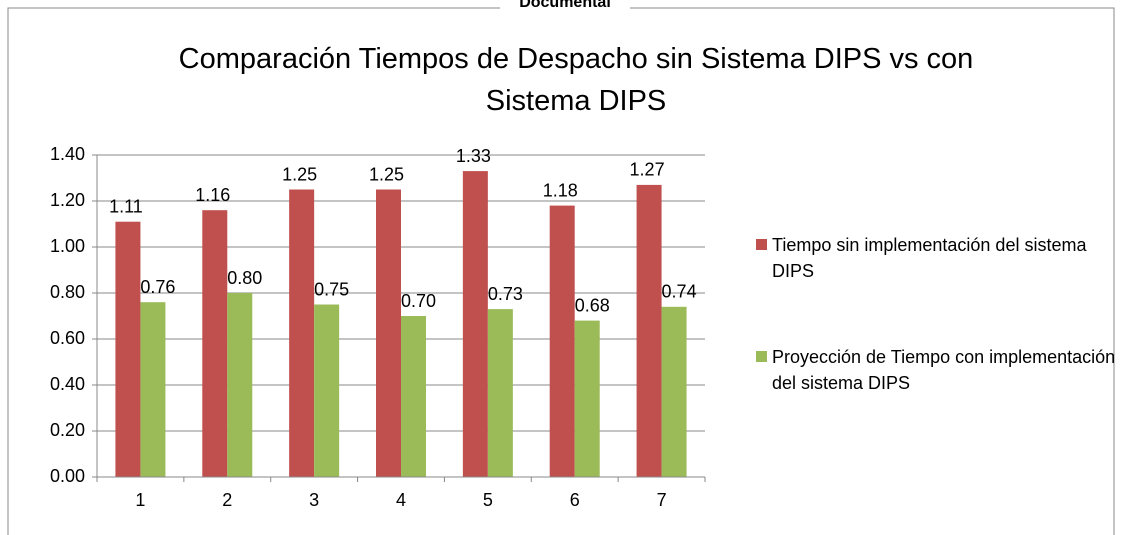 This screenshot has height=535, width=1122. What do you see at coordinates (227, 500) in the screenshot?
I see `x-tick-label: 2` at bounding box center [227, 500].